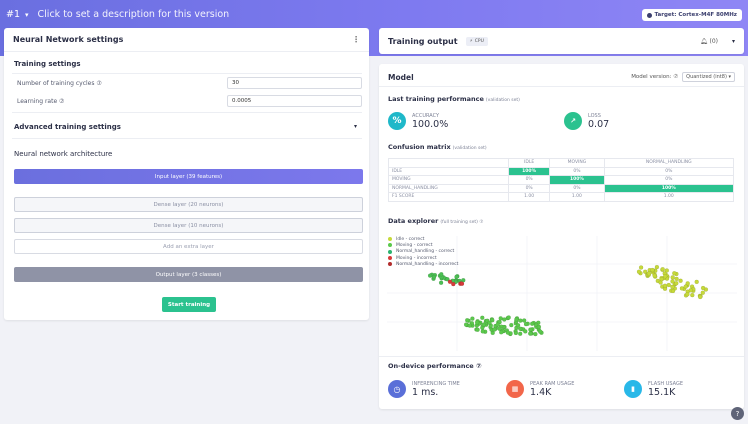 The height and width of the screenshot is (424, 748). What do you see at coordinates (708, 77) in the screenshot?
I see `model-version-select: Quantized (int8) ▾` at bounding box center [708, 77].